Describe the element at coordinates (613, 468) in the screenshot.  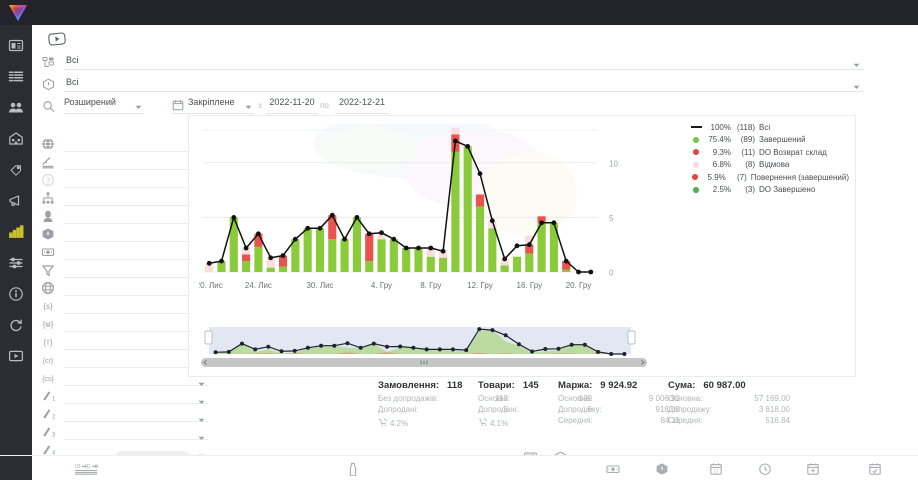
I see `money-note-icon` at that location.